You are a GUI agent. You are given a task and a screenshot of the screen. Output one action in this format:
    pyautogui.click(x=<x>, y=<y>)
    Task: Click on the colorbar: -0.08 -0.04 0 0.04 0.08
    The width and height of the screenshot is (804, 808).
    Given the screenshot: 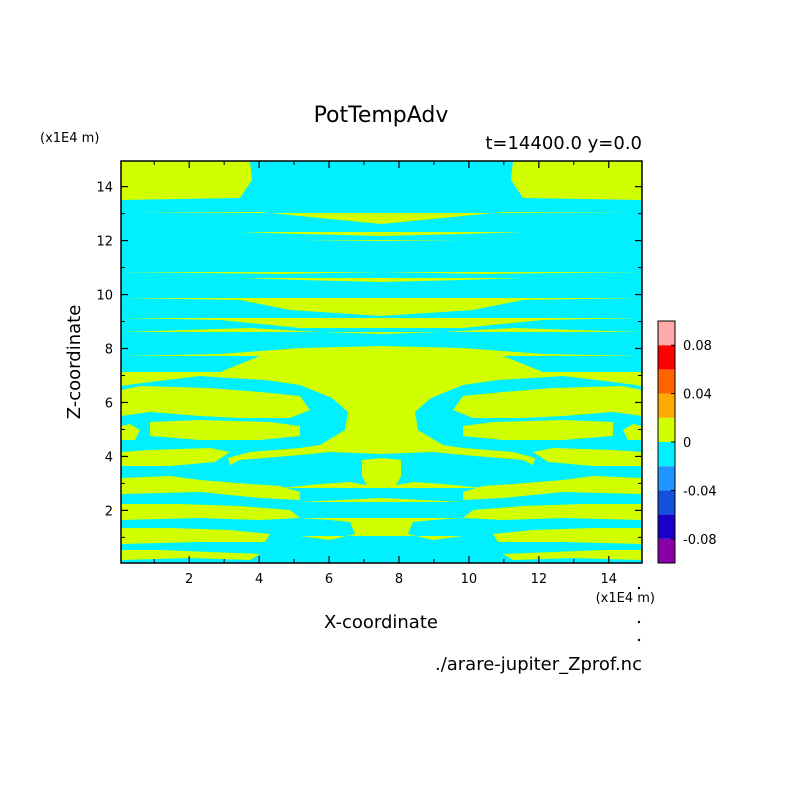 What is the action you would take?
    pyautogui.click(x=687, y=442)
    